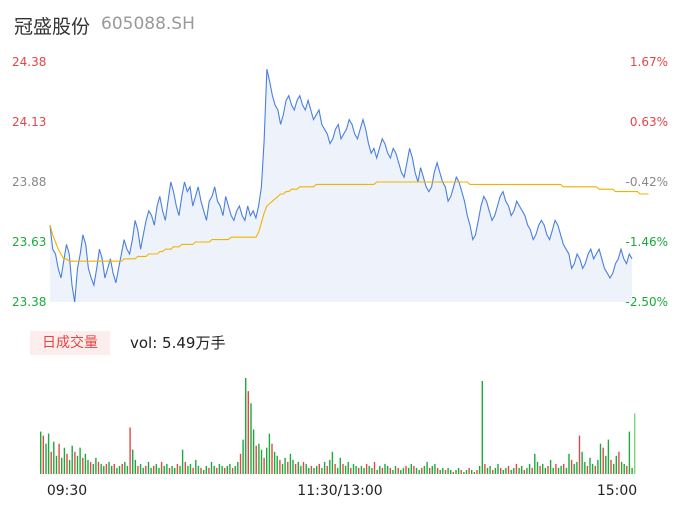 This screenshot has width=686, height=524. What do you see at coordinates (29, 242) in the screenshot?
I see `y-tick-label-price: 23.63` at bounding box center [29, 242].